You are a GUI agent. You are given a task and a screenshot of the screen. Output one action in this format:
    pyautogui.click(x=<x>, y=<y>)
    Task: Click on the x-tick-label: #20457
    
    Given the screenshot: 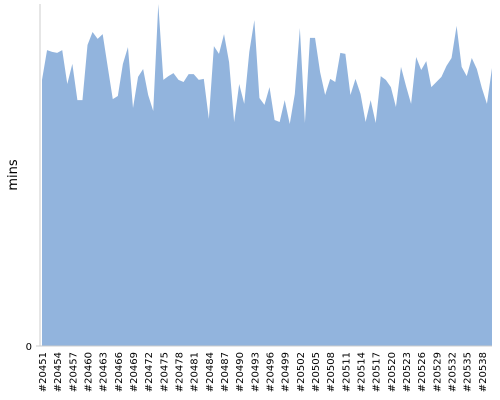 What is the action you would take?
    pyautogui.click(x=73, y=372)
    